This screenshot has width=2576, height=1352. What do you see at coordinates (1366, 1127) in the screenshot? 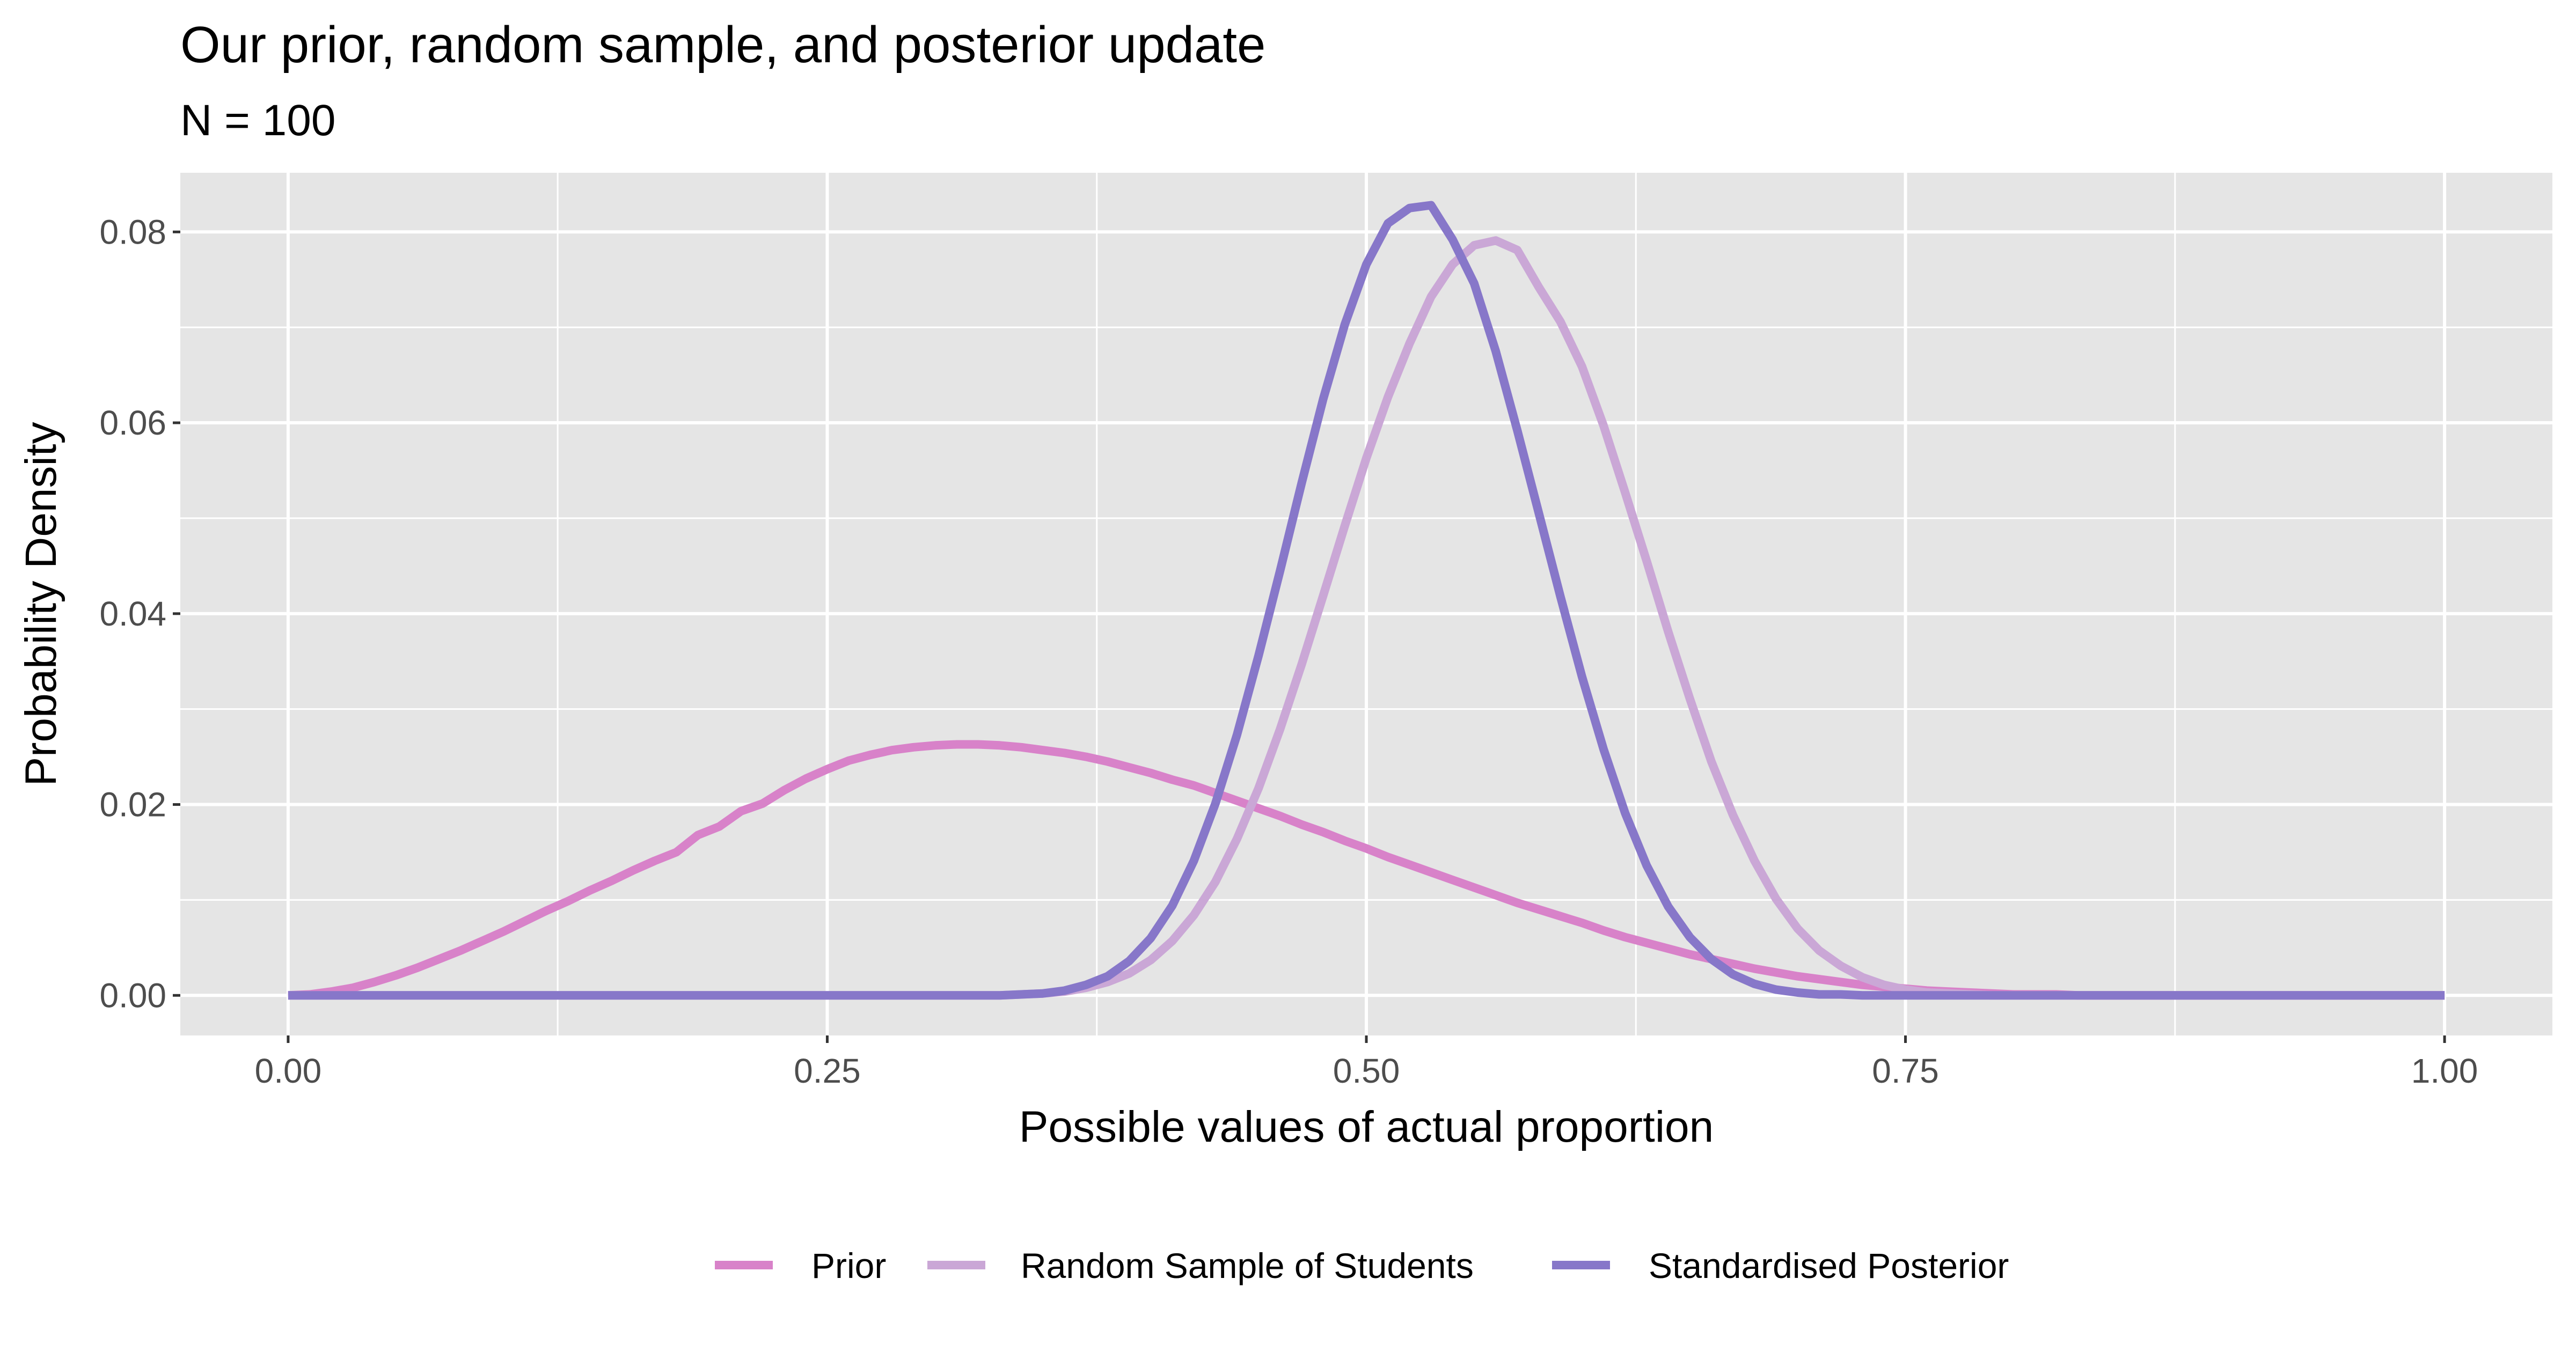
I see `x-axis-title: Possible values of actual proportion` at bounding box center [1366, 1127].